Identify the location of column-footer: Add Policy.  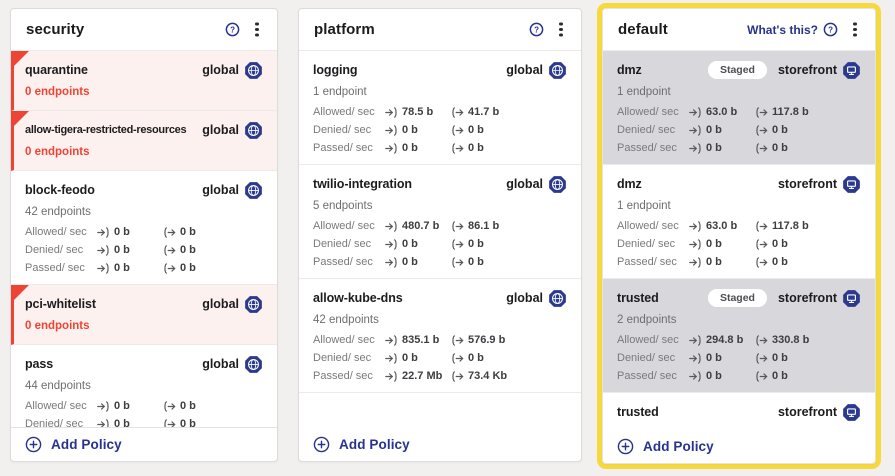
(440, 444).